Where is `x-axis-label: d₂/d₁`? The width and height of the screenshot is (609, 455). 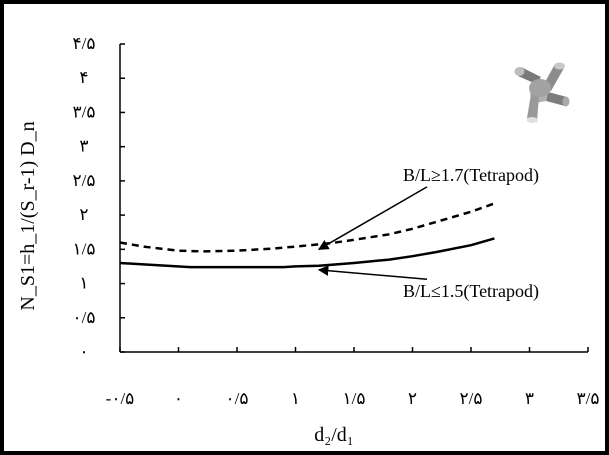 x-axis-label: d₂/d₁ is located at coordinates (334, 435).